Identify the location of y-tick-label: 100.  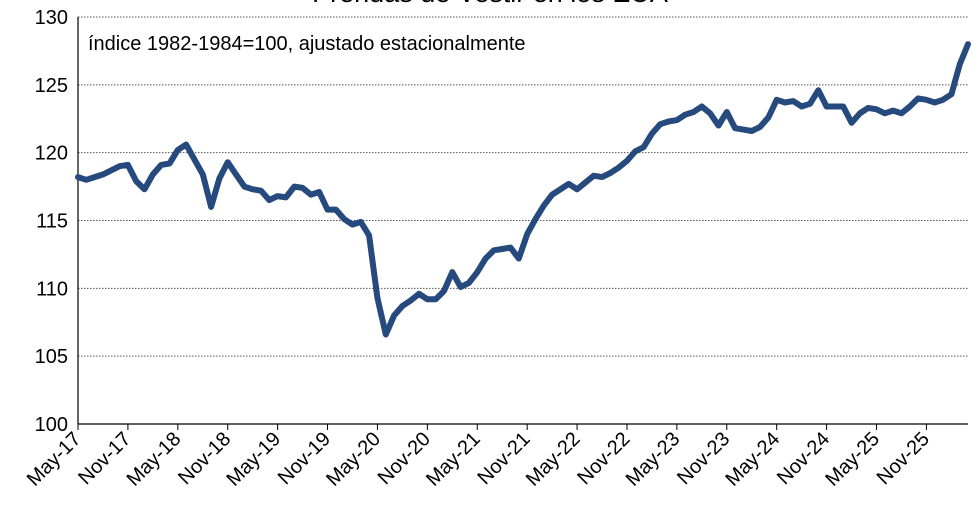
(51, 425).